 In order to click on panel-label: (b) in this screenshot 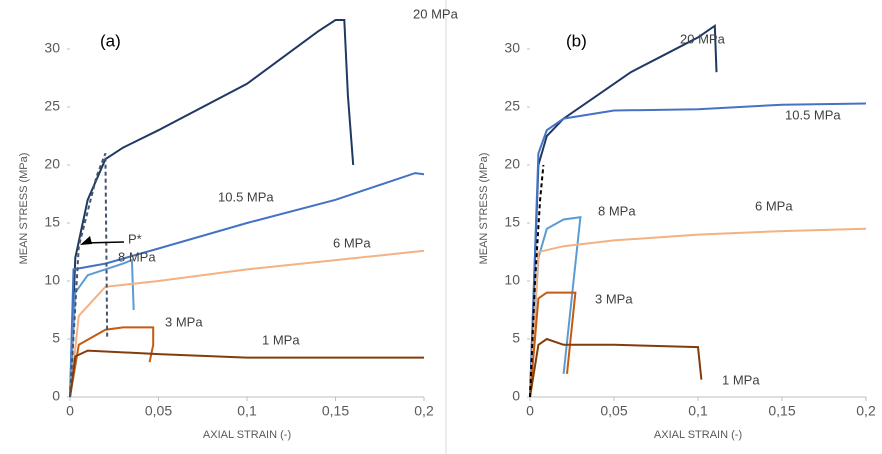, I will do `click(576, 40)`.